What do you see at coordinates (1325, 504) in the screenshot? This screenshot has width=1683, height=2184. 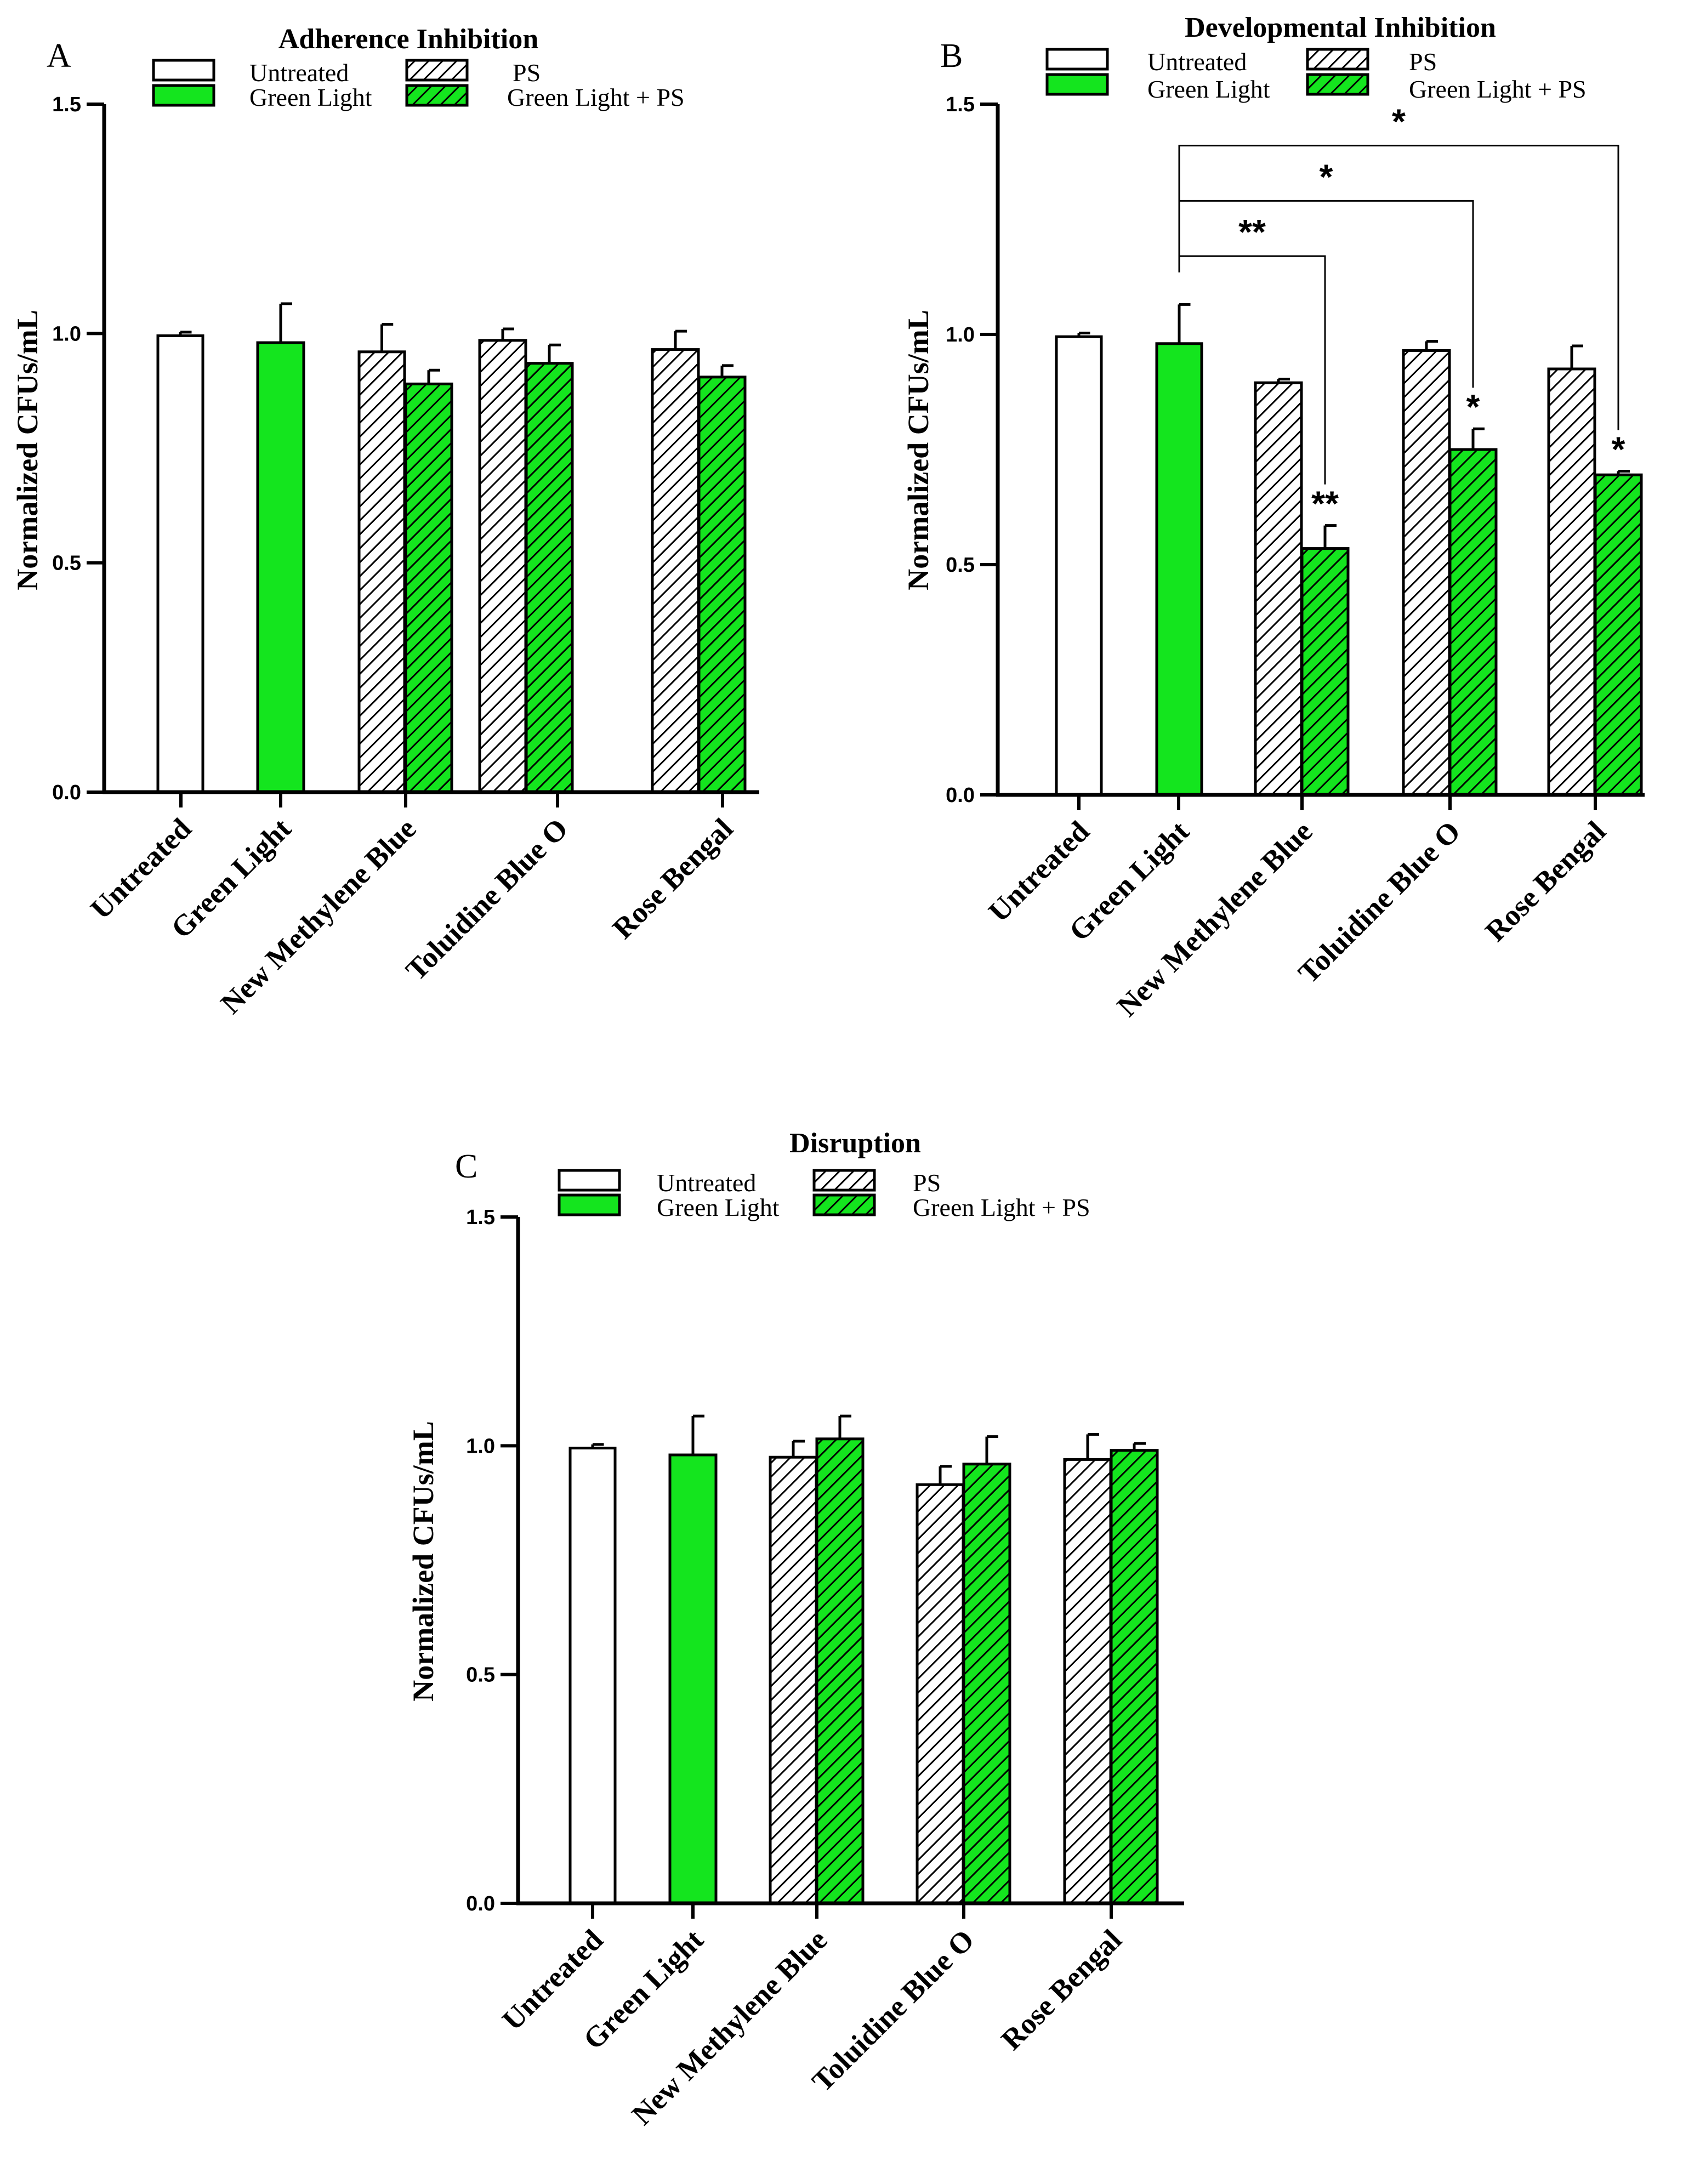 I see `significance-star: **` at bounding box center [1325, 504].